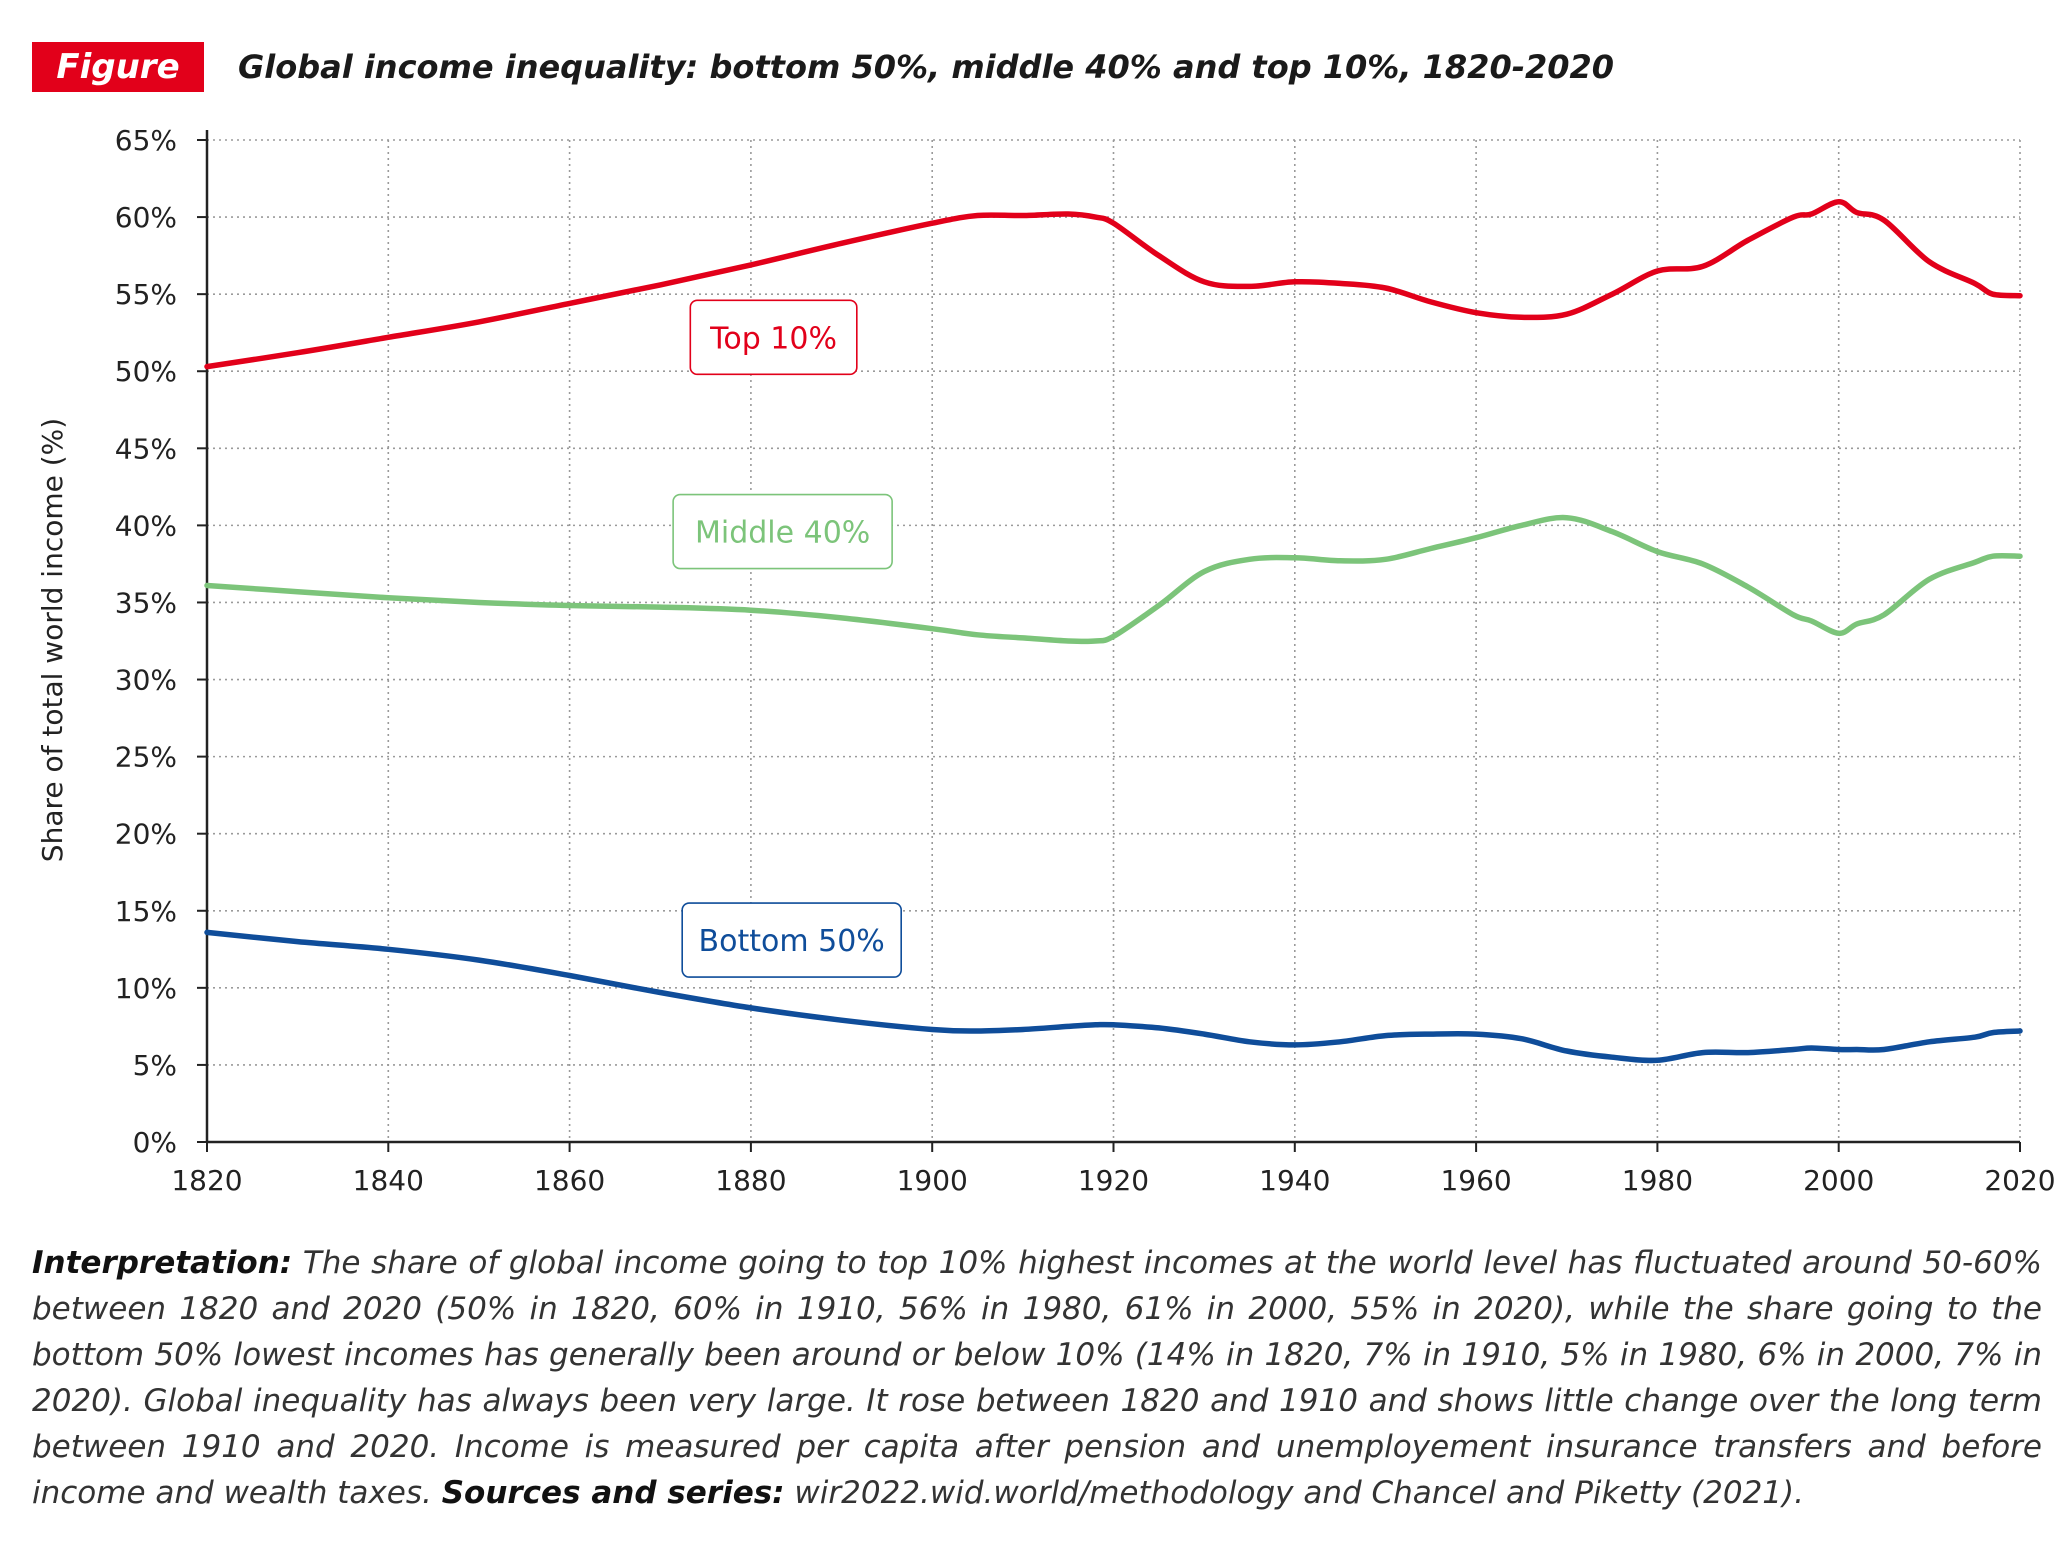 Image resolution: width=2072 pixels, height=1543 pixels. Describe the element at coordinates (162, 1263) in the screenshot. I see `interpretation-label: Interpretation:` at that location.